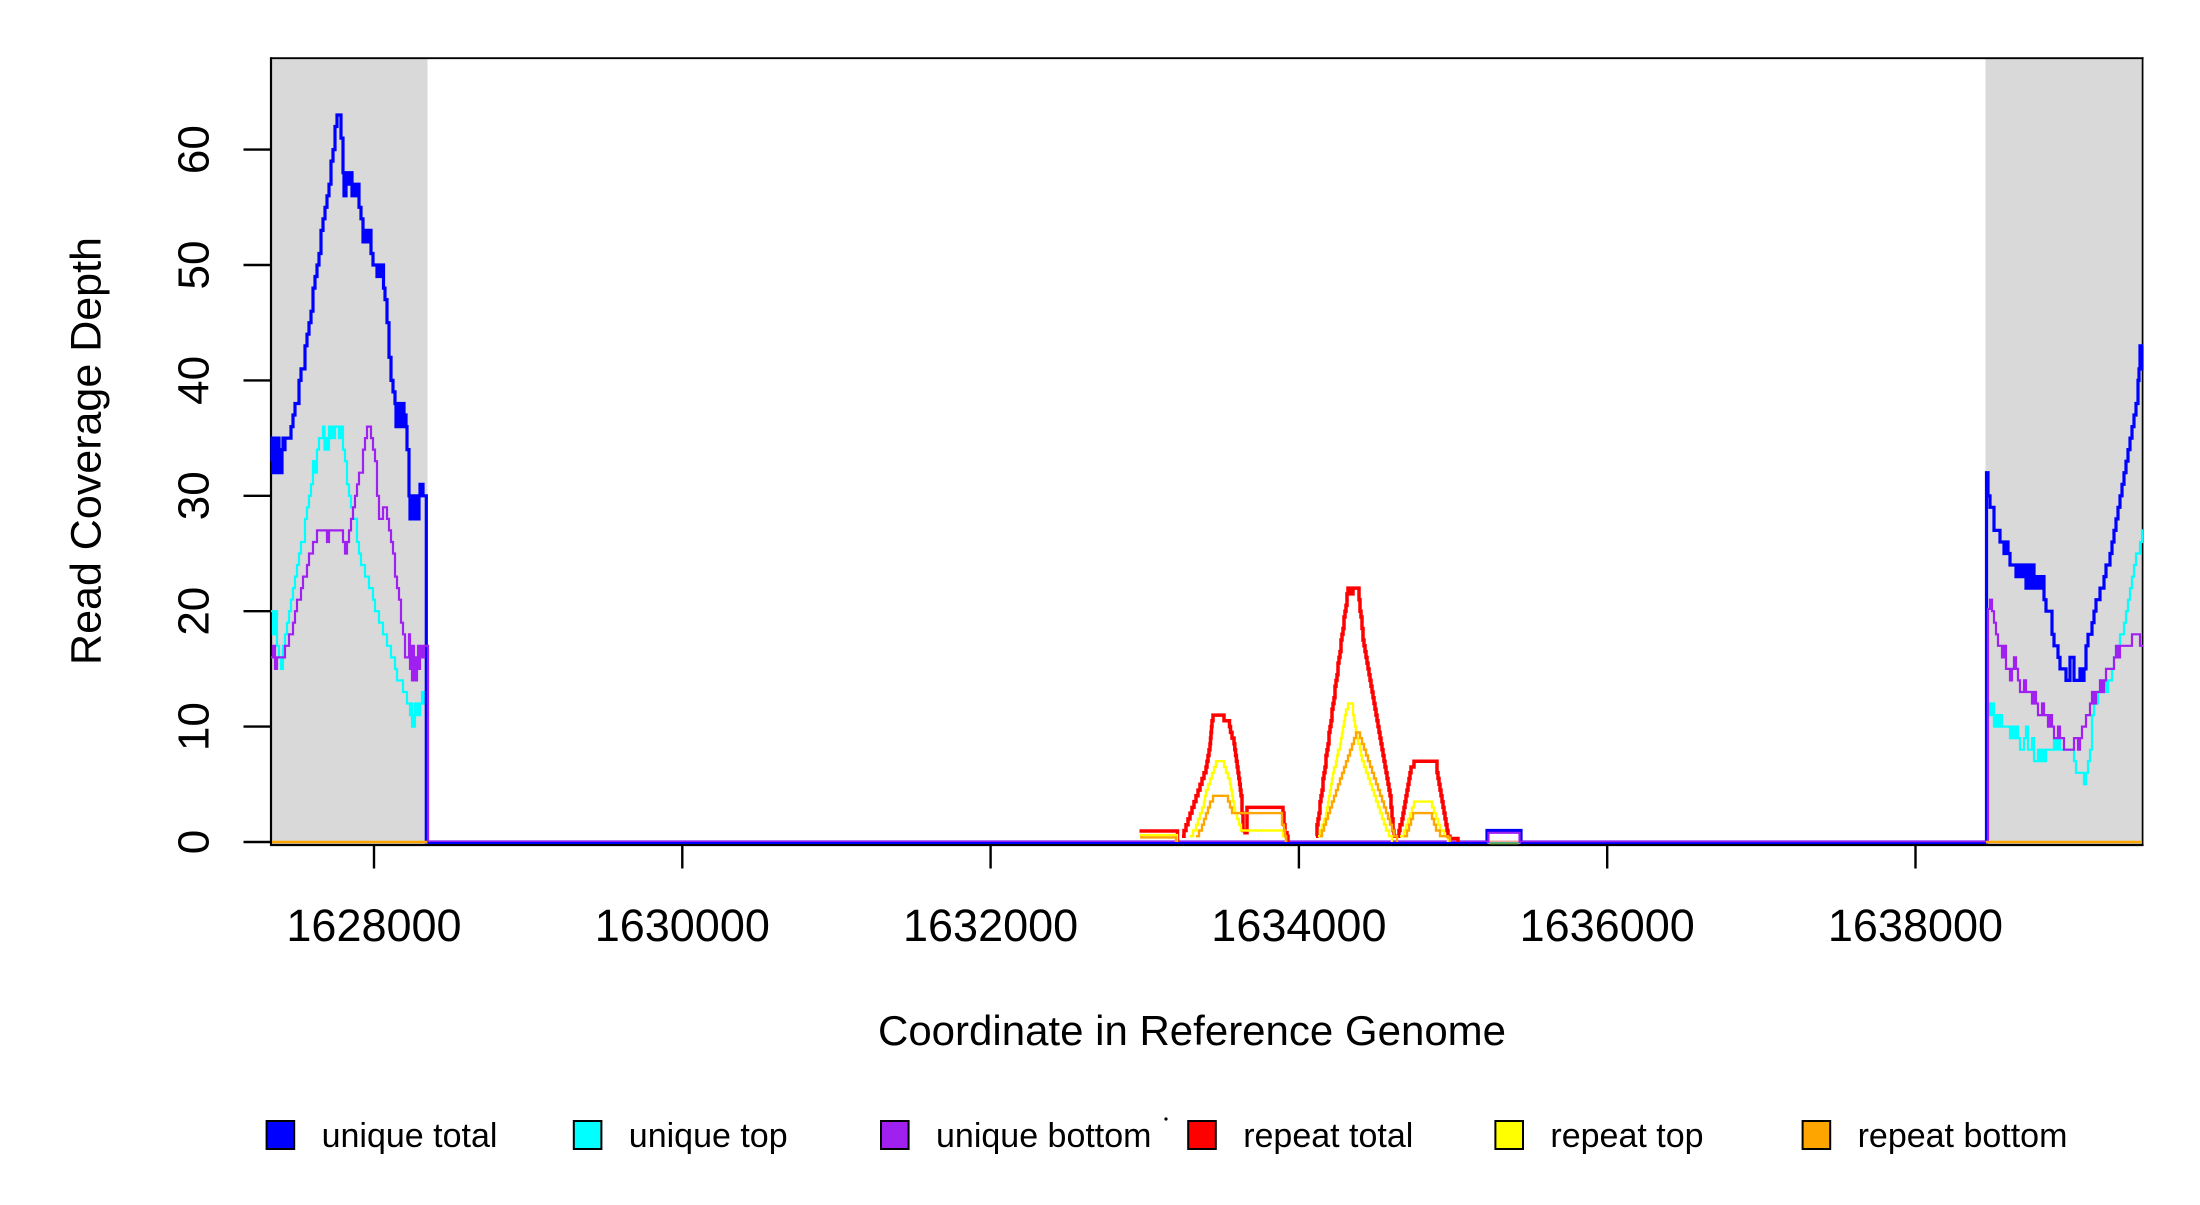  What do you see at coordinates (1298, 925) in the screenshot?
I see `svg-text: 1634000` at bounding box center [1298, 925].